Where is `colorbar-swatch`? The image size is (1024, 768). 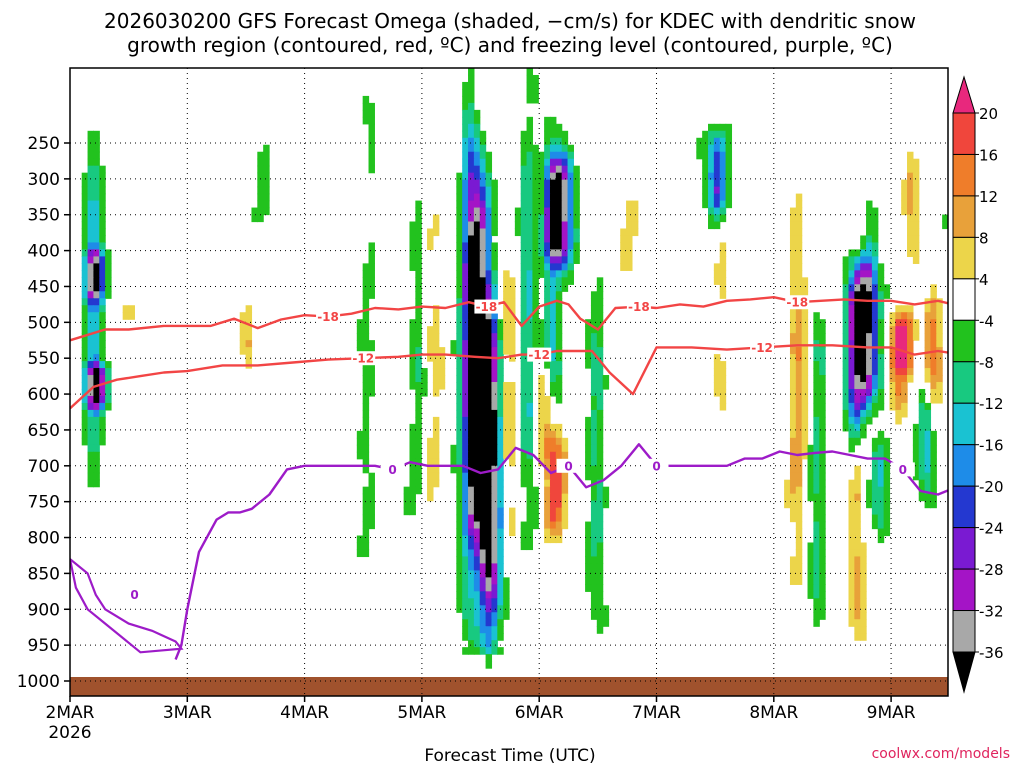 colorbar-swatch is located at coordinates (964, 94).